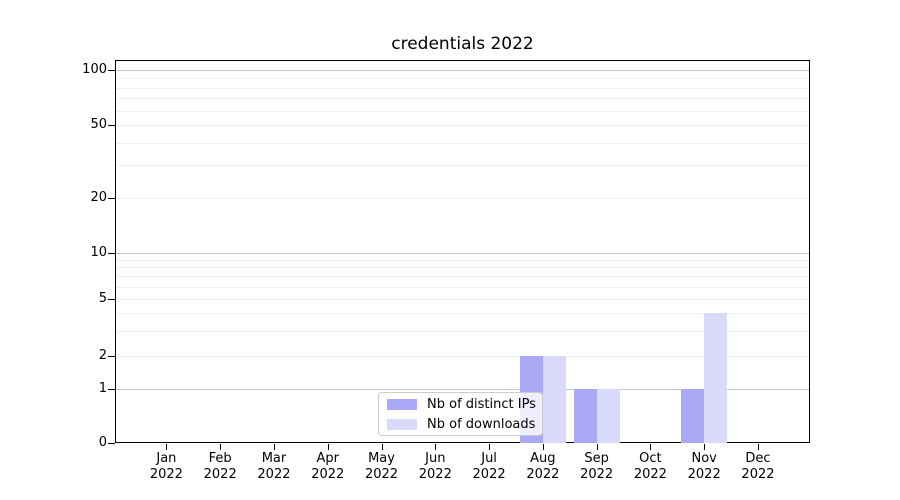 Image resolution: width=900 pixels, height=500 pixels. I want to click on legend-swatch-distinct-ips, so click(402, 404).